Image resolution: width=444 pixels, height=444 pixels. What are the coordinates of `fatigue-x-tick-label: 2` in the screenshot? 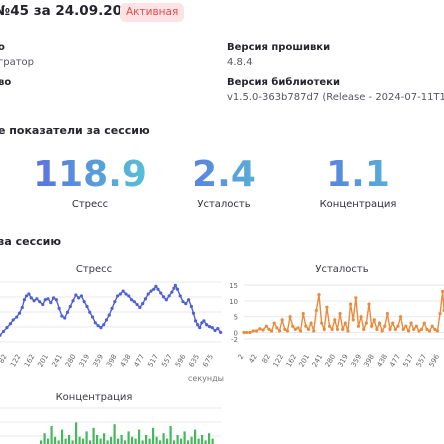 It's located at (241, 357).